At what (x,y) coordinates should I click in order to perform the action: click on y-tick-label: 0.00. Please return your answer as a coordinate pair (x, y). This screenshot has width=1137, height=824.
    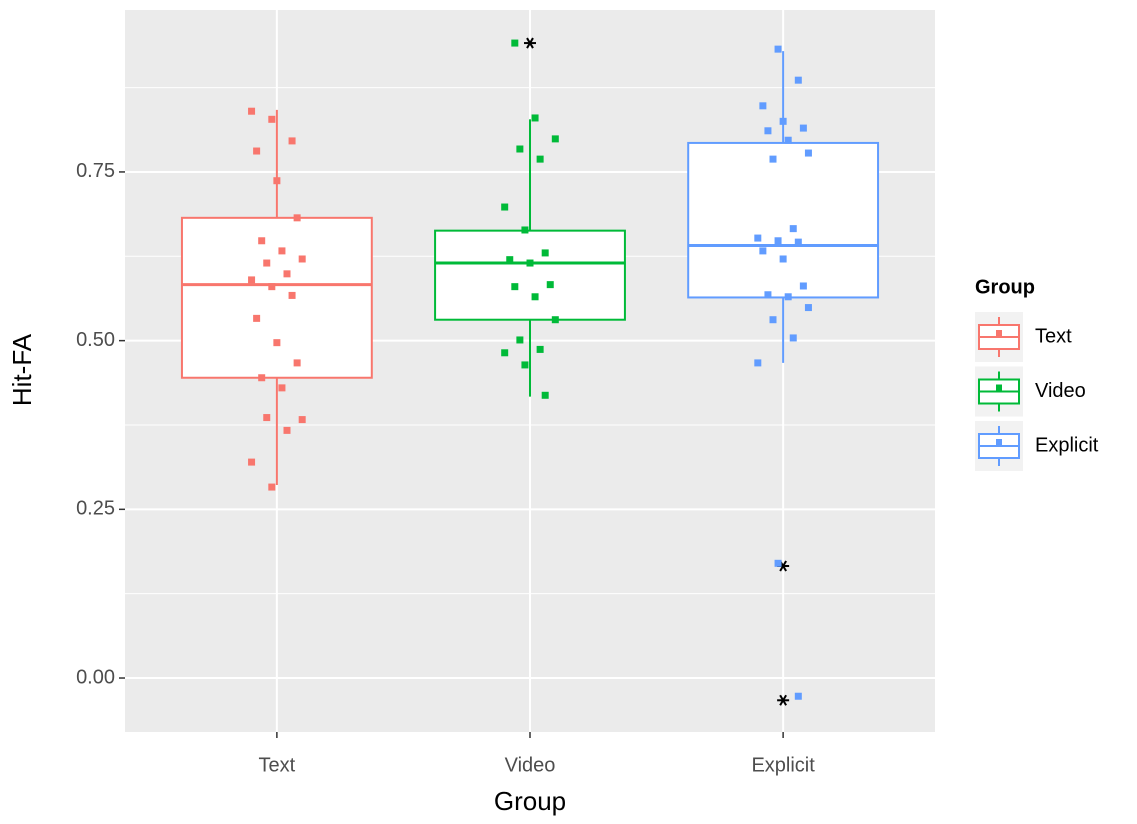
    Looking at the image, I should click on (95, 677).